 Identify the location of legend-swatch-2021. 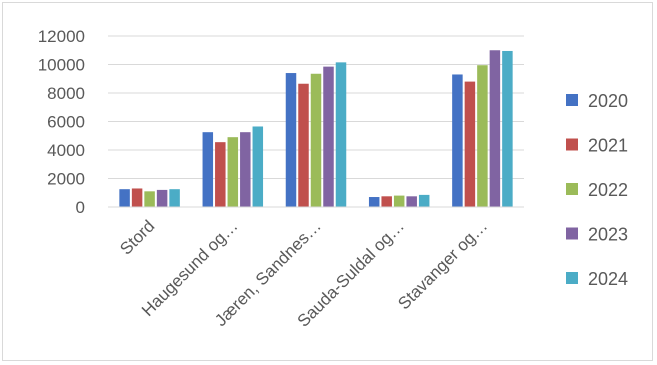
(572, 144).